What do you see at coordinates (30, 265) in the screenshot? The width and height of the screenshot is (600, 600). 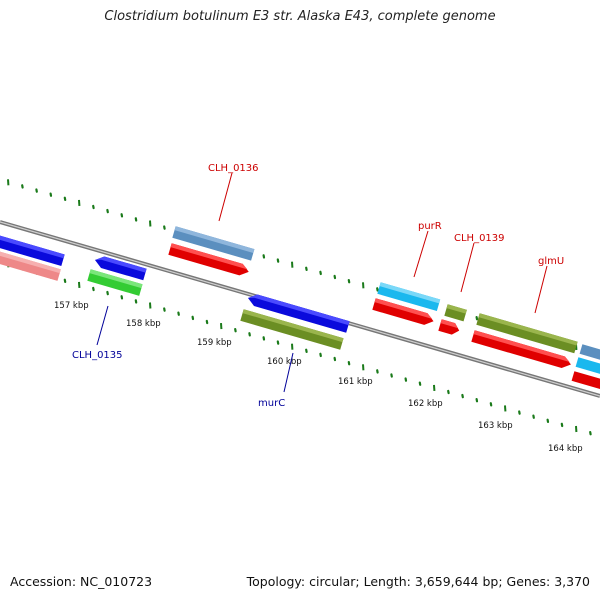 I see `gene-feature-pink` at bounding box center [30, 265].